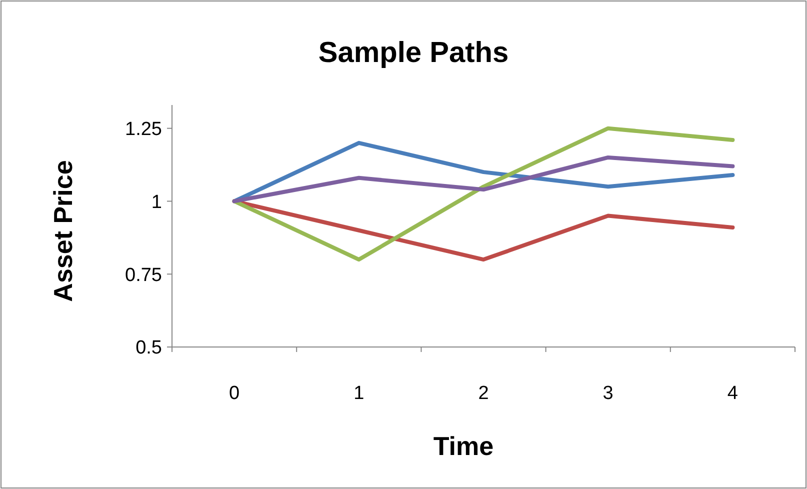  I want to click on x-tick-label: 1, so click(359, 393).